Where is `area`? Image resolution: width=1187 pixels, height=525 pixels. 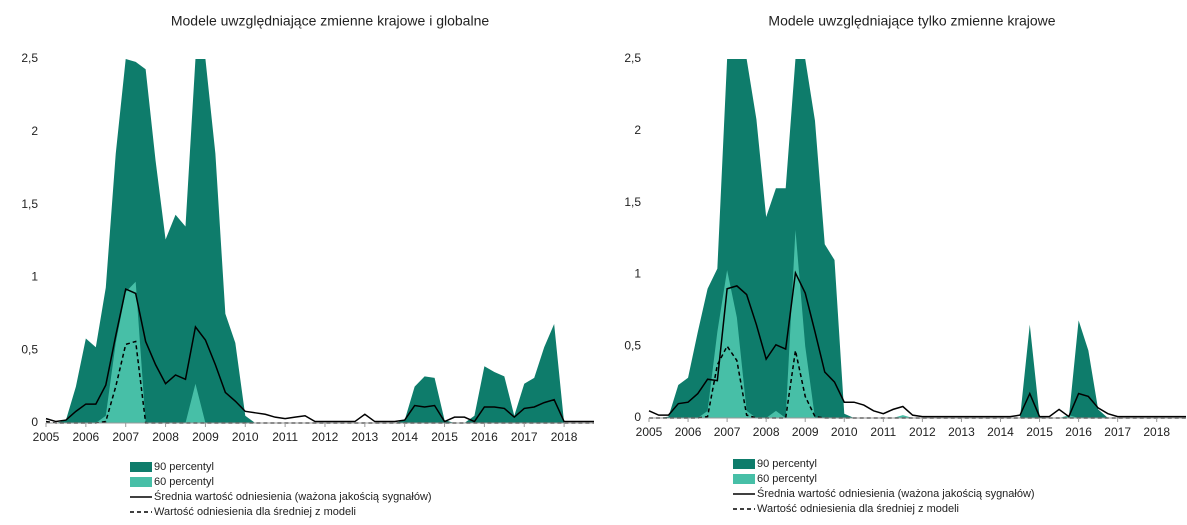
area is located at coordinates (320, 352).